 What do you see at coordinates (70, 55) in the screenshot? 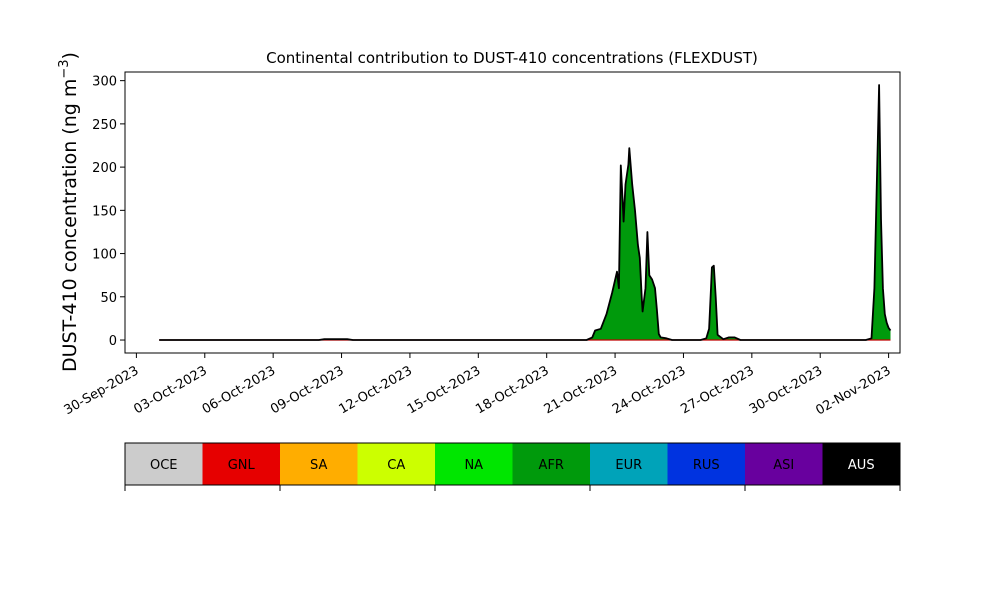
I see `y-axis-label-close: )` at bounding box center [70, 55].